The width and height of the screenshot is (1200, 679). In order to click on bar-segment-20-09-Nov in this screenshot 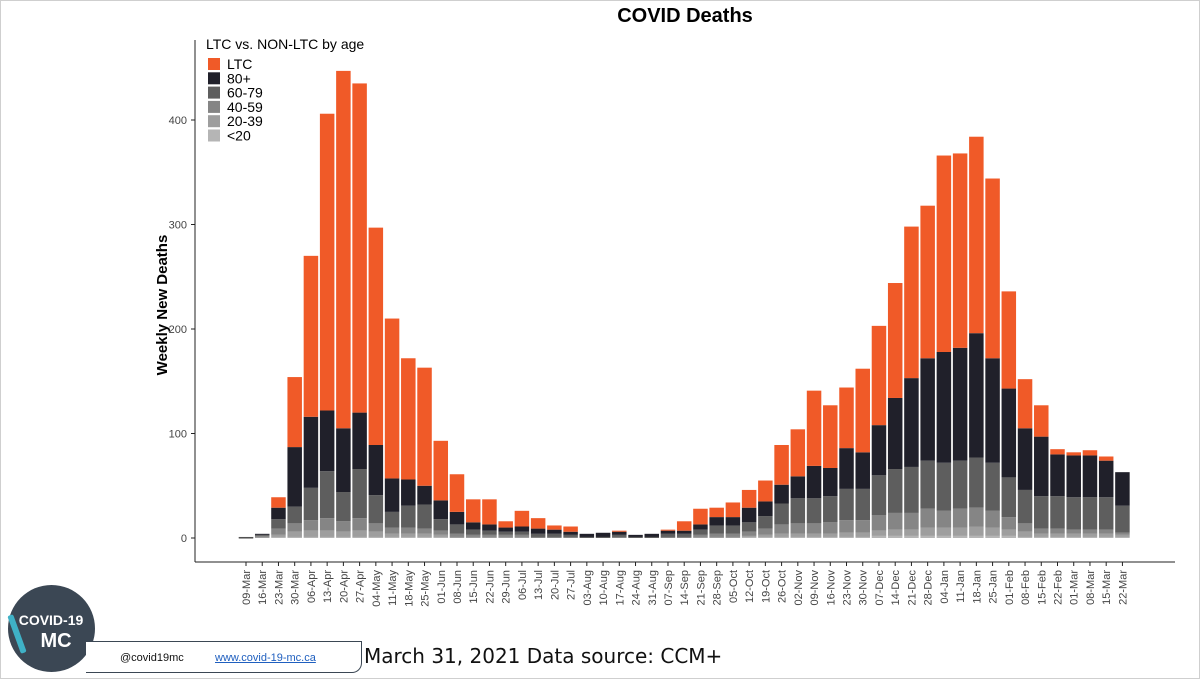, I will do `click(814, 537)`.